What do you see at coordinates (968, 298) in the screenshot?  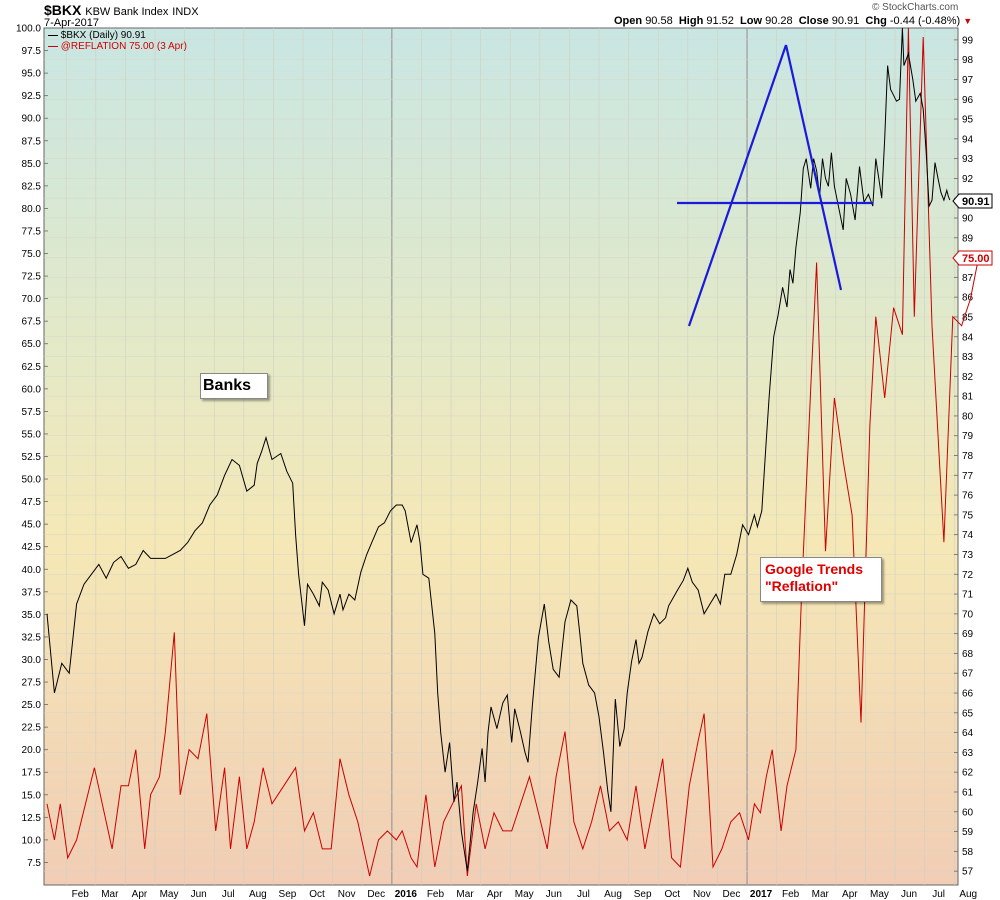 I see `right-tick-label: 86` at bounding box center [968, 298].